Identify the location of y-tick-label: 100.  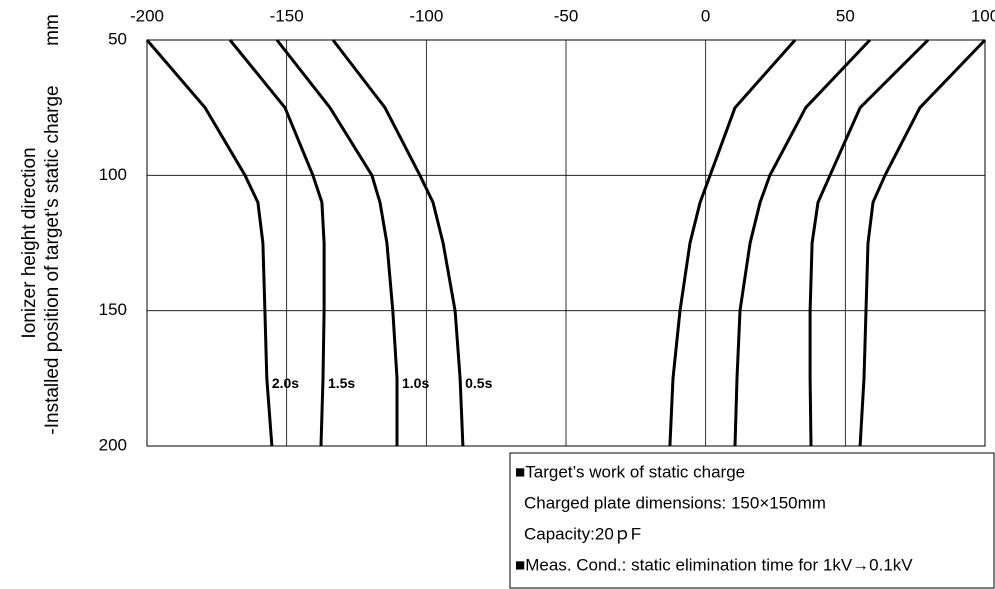
(113, 174).